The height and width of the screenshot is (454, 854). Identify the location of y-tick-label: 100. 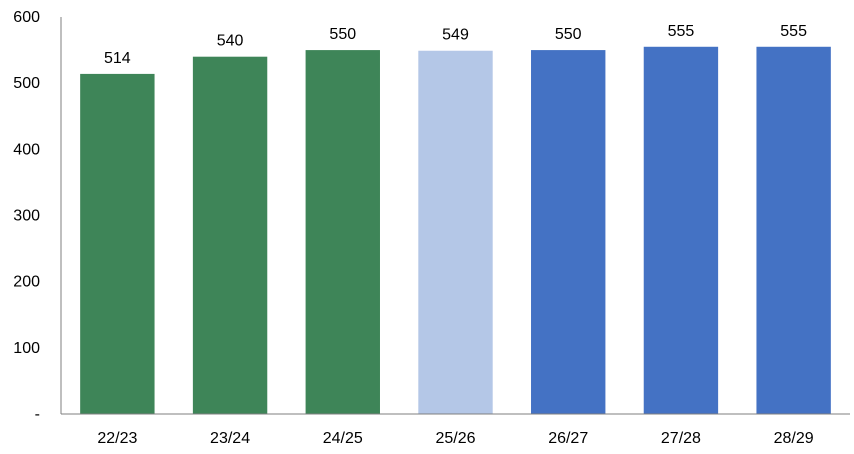
(26, 348).